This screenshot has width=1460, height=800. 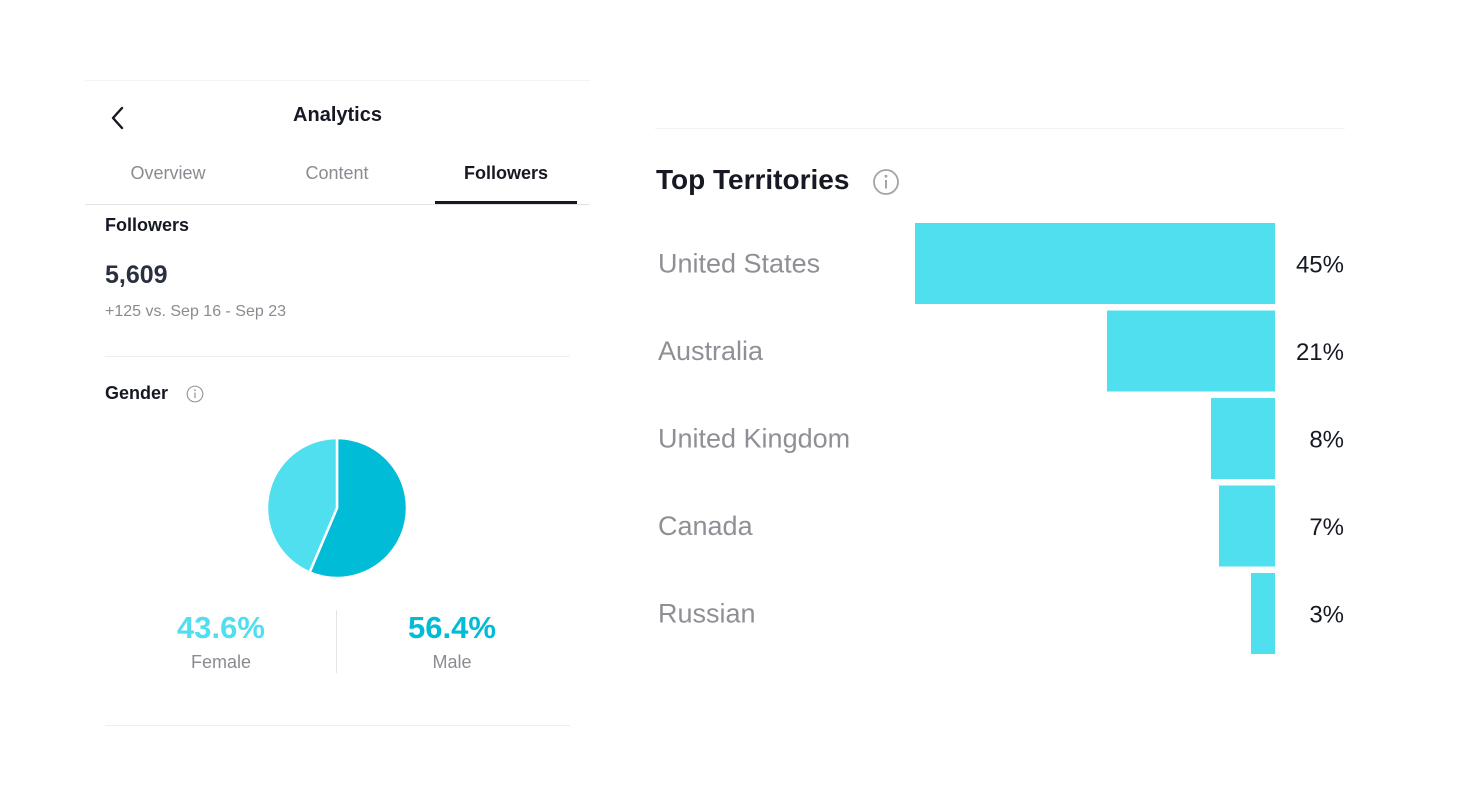 I want to click on gender-info-button, so click(x=195, y=394).